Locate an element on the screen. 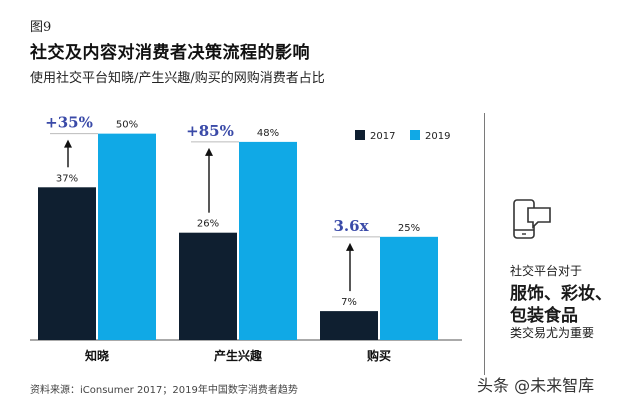  data-label-2019-1: 48% is located at coordinates (268, 133).